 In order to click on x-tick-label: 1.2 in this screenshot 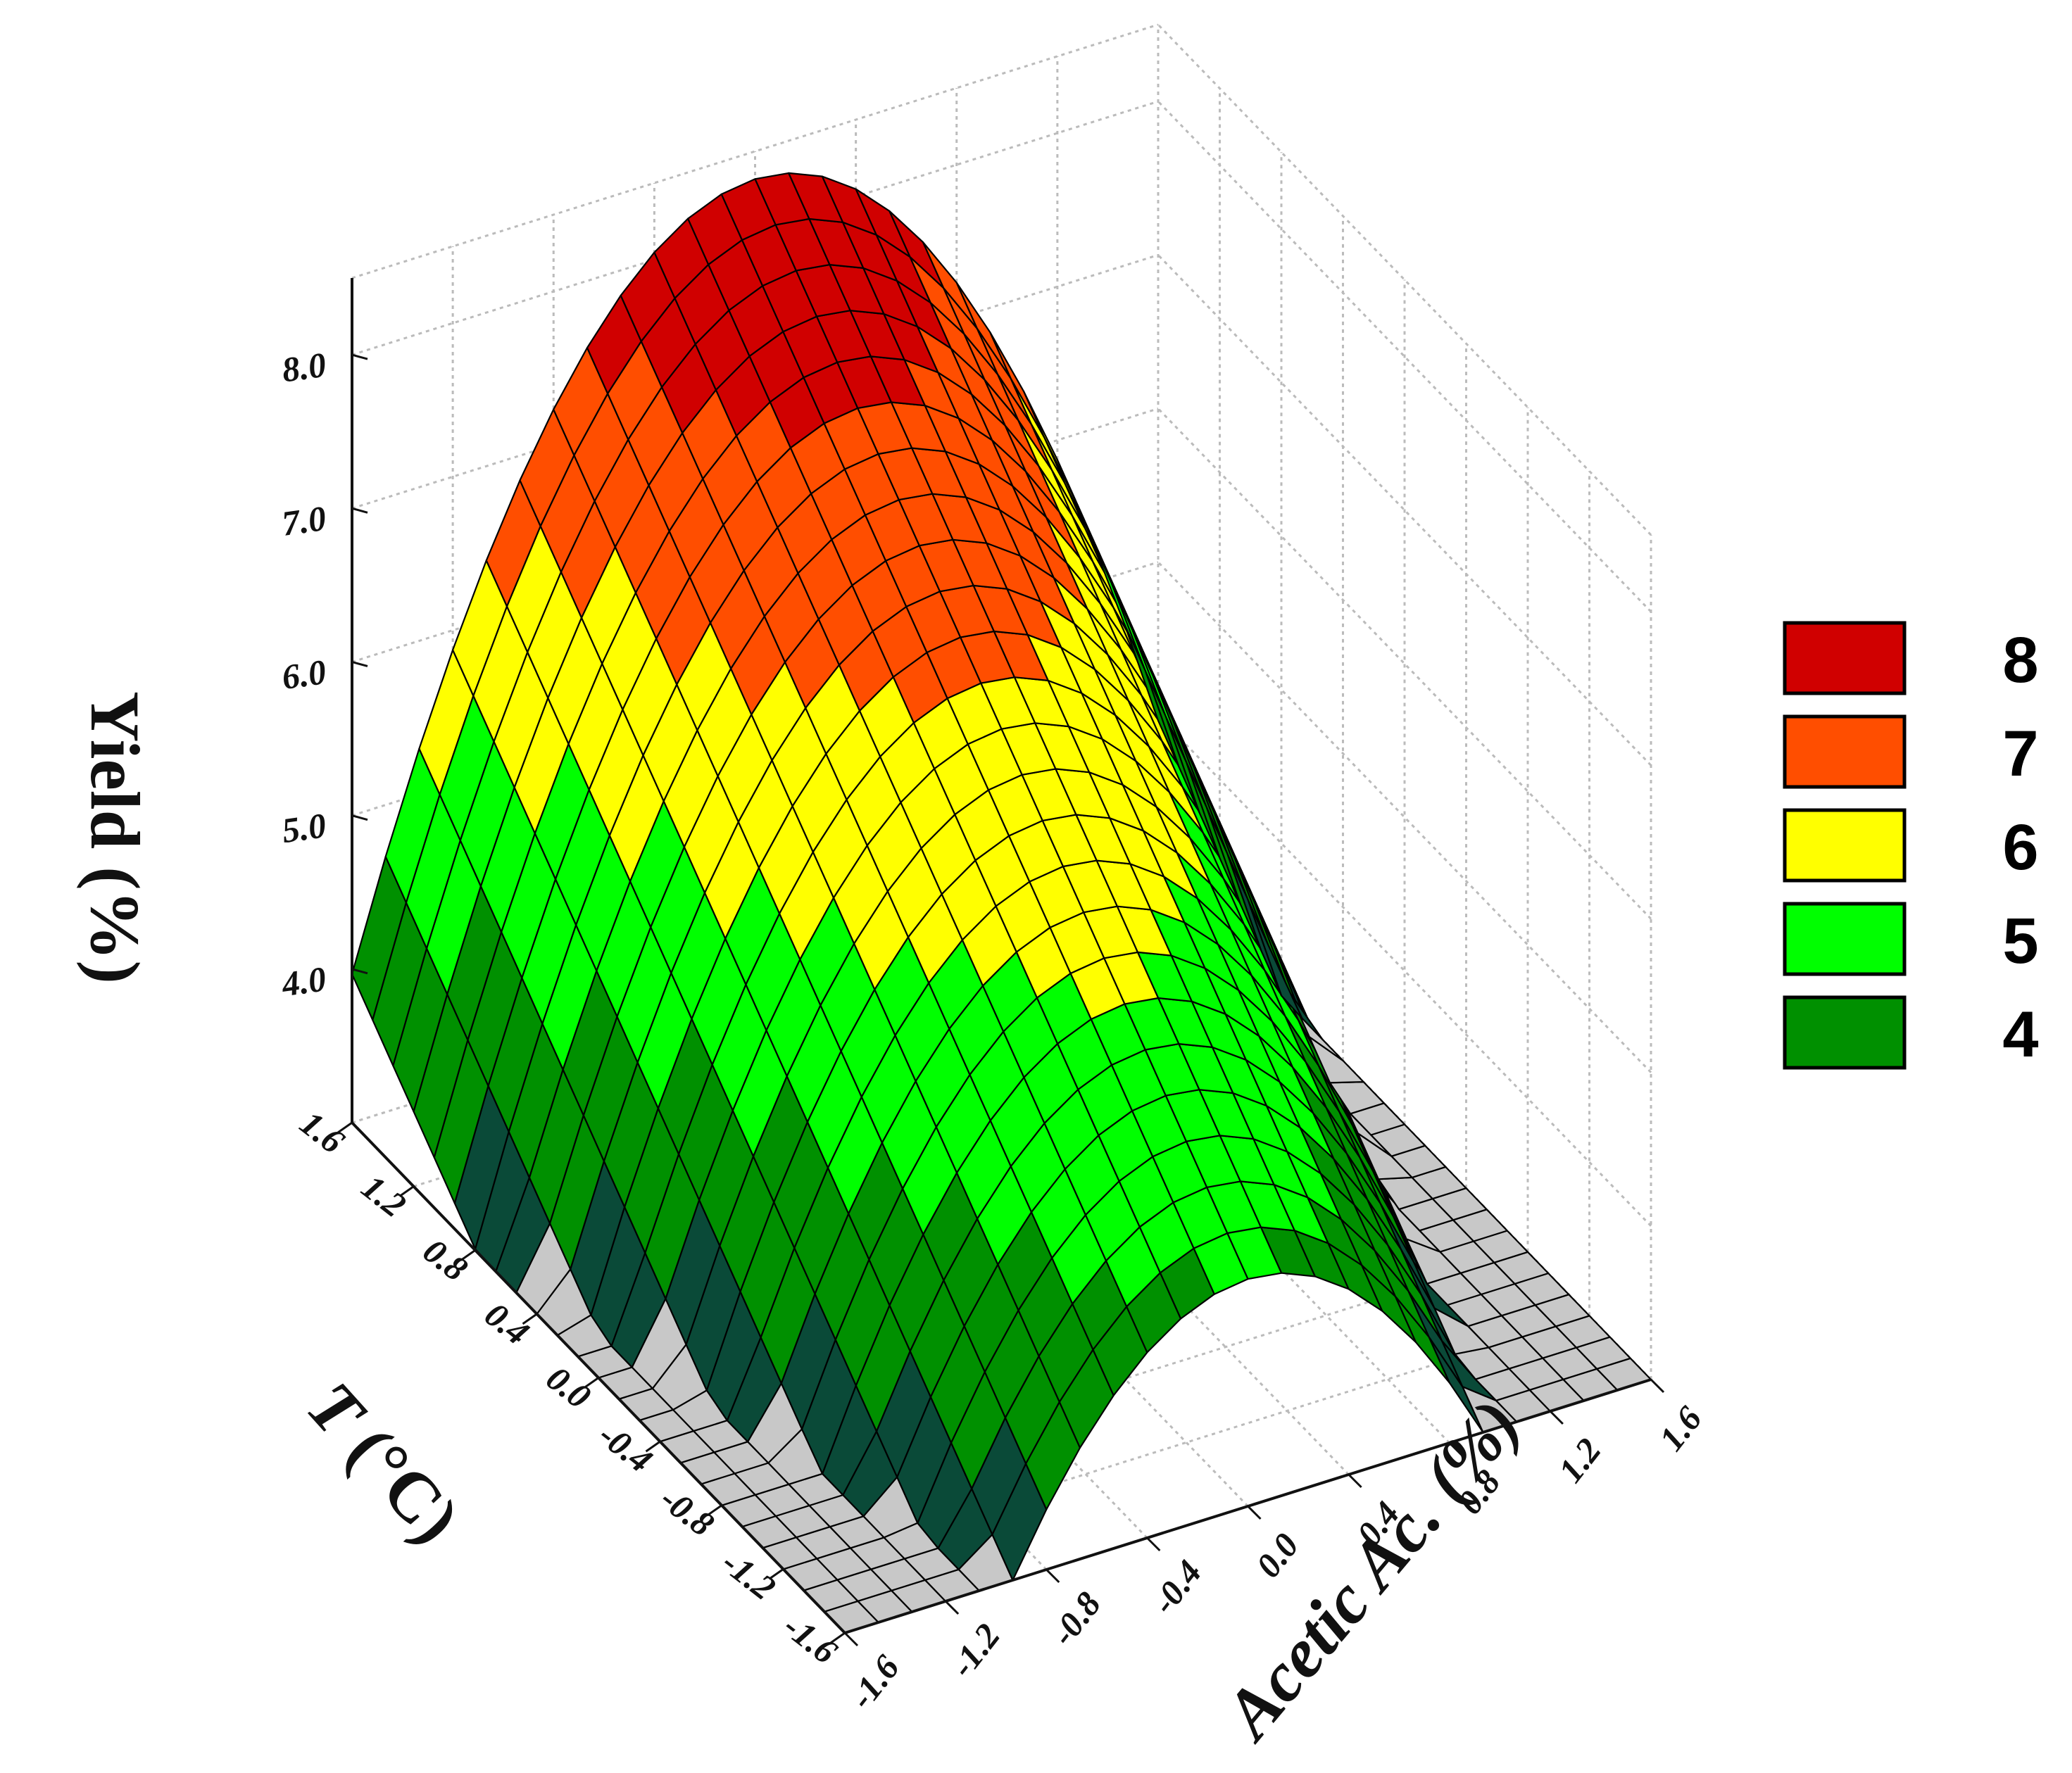, I will do `click(1579, 1461)`.